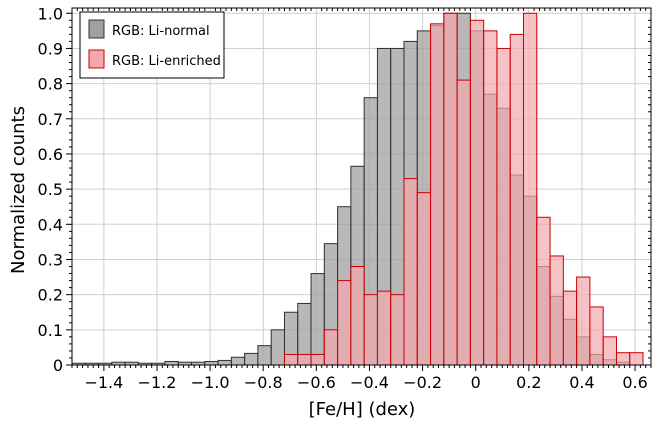 The image size is (653, 427). What do you see at coordinates (50, 13) in the screenshot?
I see `y-tick-label: 1.0` at bounding box center [50, 13].